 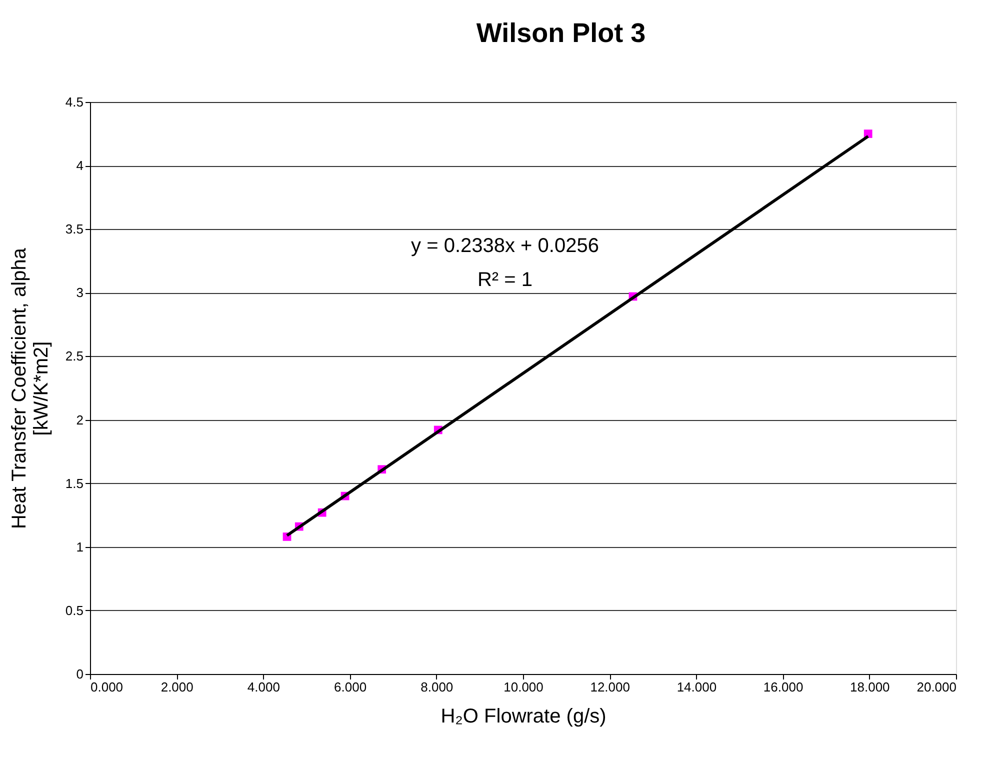 I want to click on y-tick-label: 3.5, so click(x=74, y=229).